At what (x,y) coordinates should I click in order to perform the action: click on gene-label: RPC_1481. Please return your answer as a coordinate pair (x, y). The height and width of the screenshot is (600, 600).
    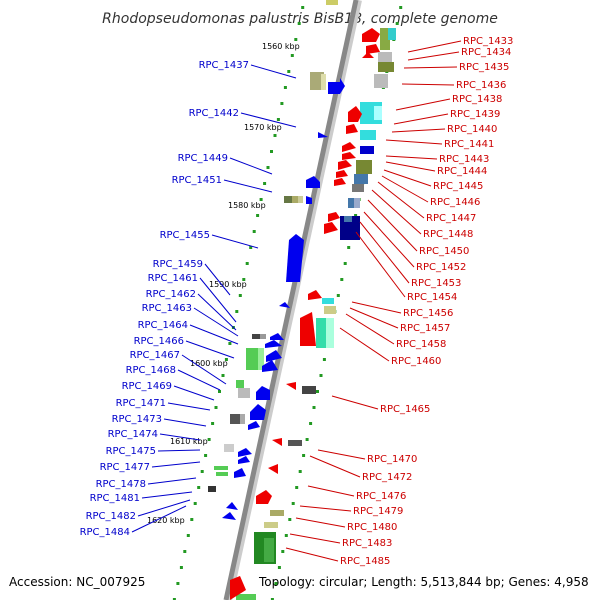
    Looking at the image, I should click on (115, 498).